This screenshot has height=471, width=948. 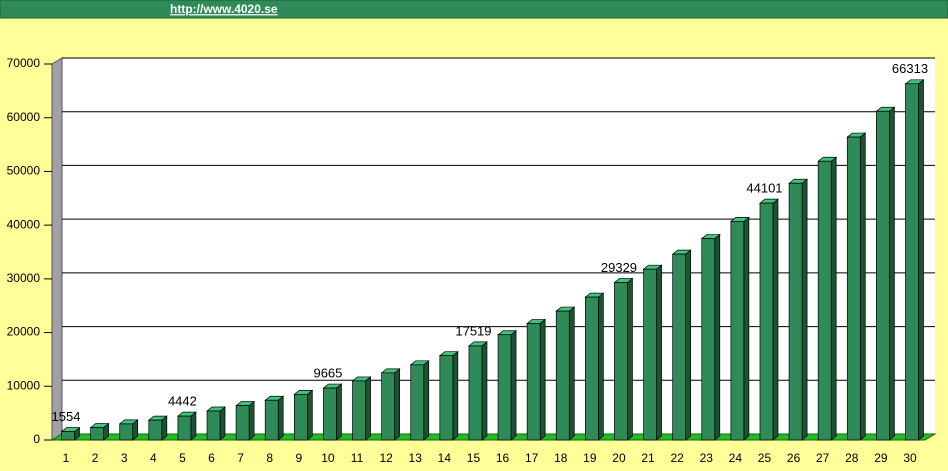 I want to click on y-tick-label: 0, so click(x=36, y=439).